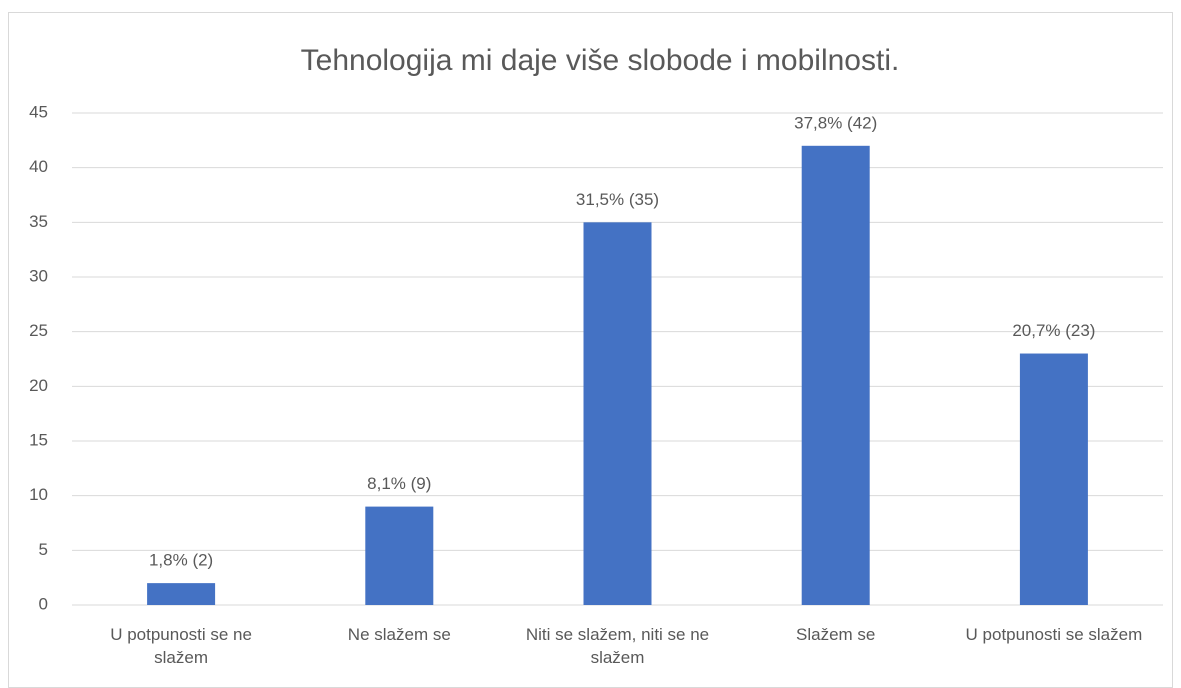 The image size is (1181, 688). What do you see at coordinates (43, 549) in the screenshot?
I see `y-tick-label: 5` at bounding box center [43, 549].